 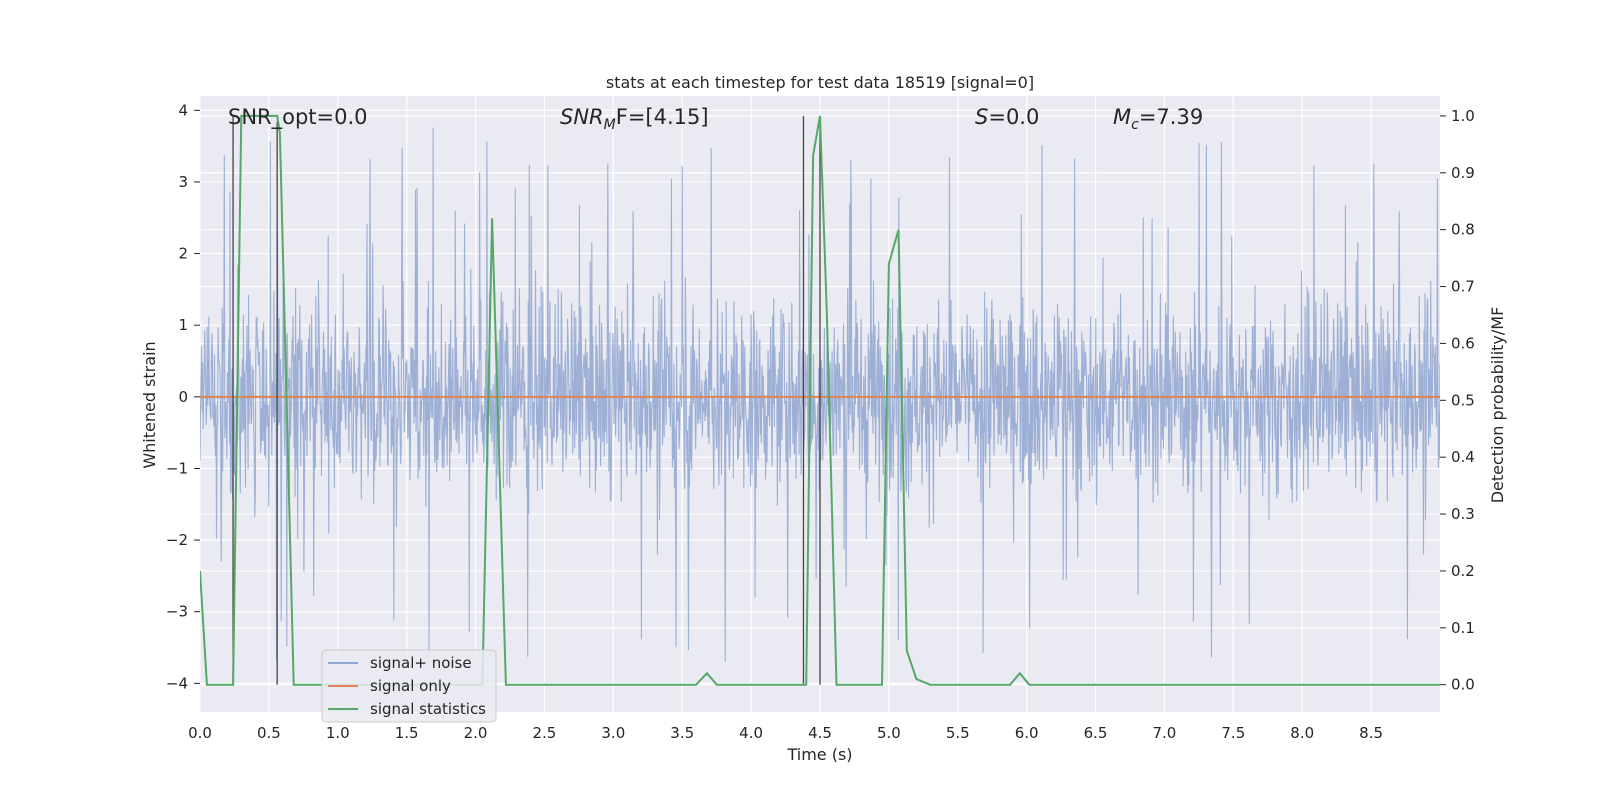 I want to click on y-tick-label: 0, so click(x=183, y=397).